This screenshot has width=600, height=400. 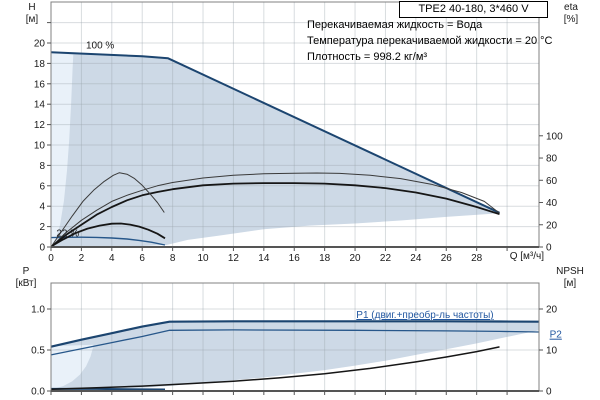 What do you see at coordinates (32, 7) in the screenshot?
I see `h-axis-symbol: H` at bounding box center [32, 7].